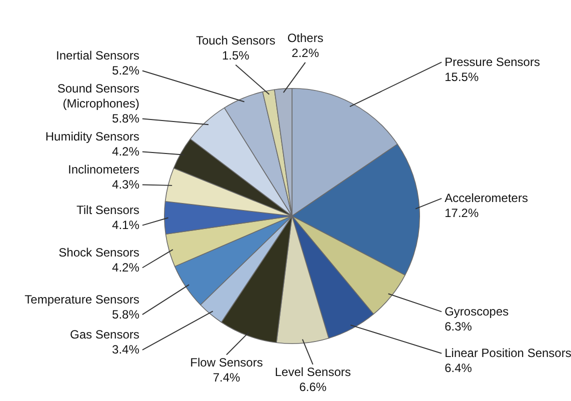 The height and width of the screenshot is (401, 571). What do you see at coordinates (108, 210) in the screenshot?
I see `slice-label: Tilt Sensors` at bounding box center [108, 210].